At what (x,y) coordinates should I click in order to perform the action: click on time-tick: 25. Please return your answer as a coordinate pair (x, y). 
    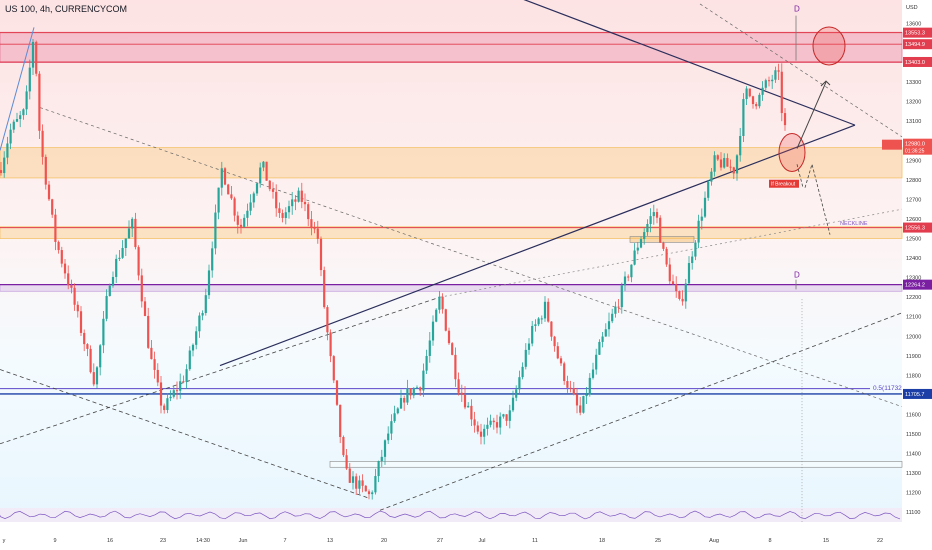
    Looking at the image, I should click on (658, 541).